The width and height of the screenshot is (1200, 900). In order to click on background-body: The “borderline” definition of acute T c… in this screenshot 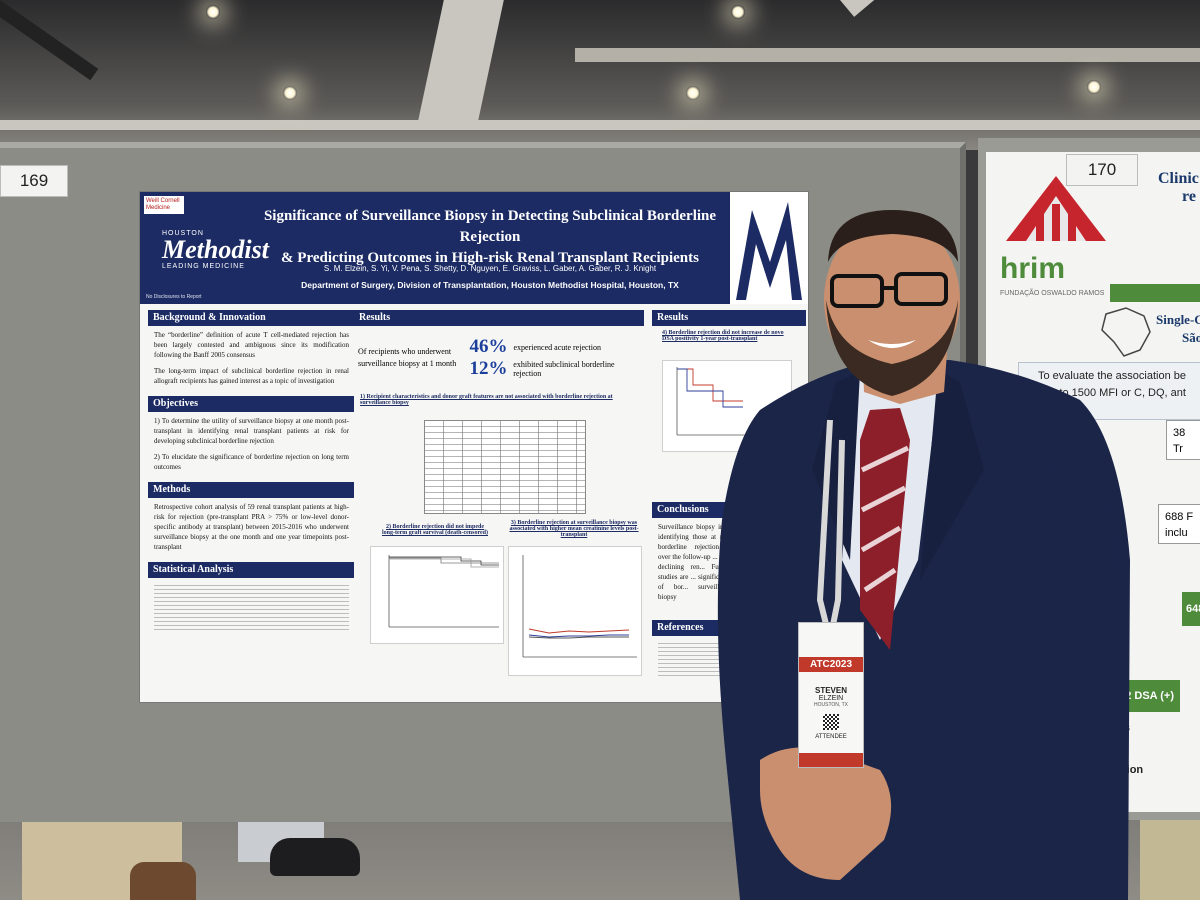, I will do `click(251, 363)`.